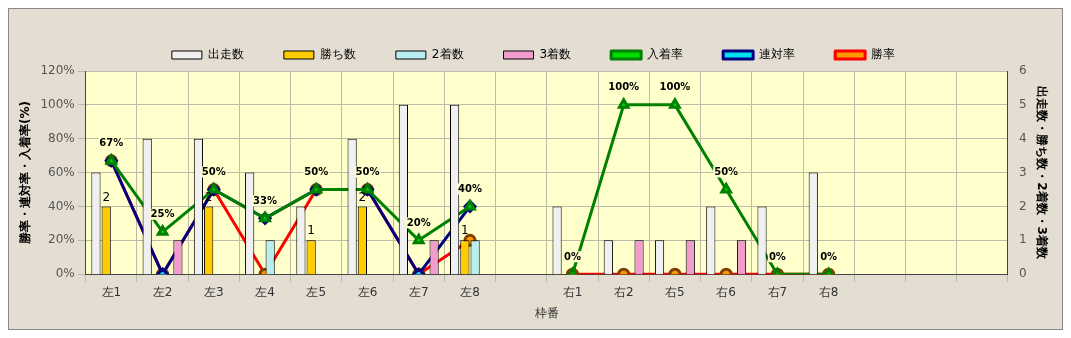 Image resolution: width=1071 pixels, height=338 pixels. Describe the element at coordinates (883, 54) in the screenshot. I see `legend-label: 勝率` at that location.